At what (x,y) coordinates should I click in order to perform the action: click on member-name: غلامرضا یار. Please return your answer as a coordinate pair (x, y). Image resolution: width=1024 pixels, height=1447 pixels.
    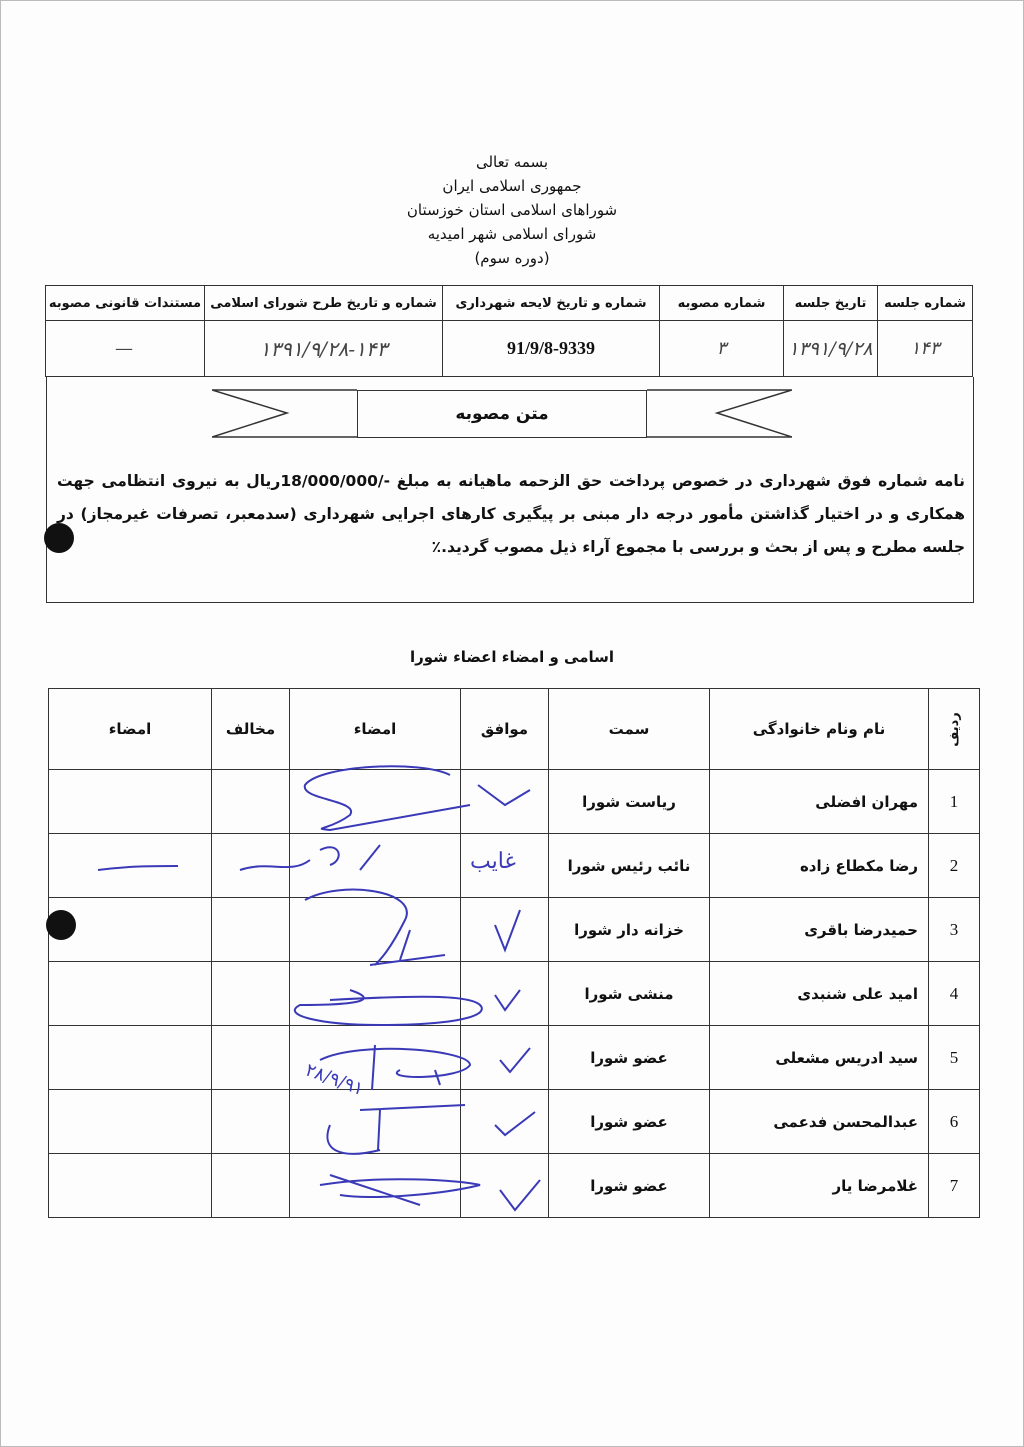
    Looking at the image, I should click on (819, 1185).